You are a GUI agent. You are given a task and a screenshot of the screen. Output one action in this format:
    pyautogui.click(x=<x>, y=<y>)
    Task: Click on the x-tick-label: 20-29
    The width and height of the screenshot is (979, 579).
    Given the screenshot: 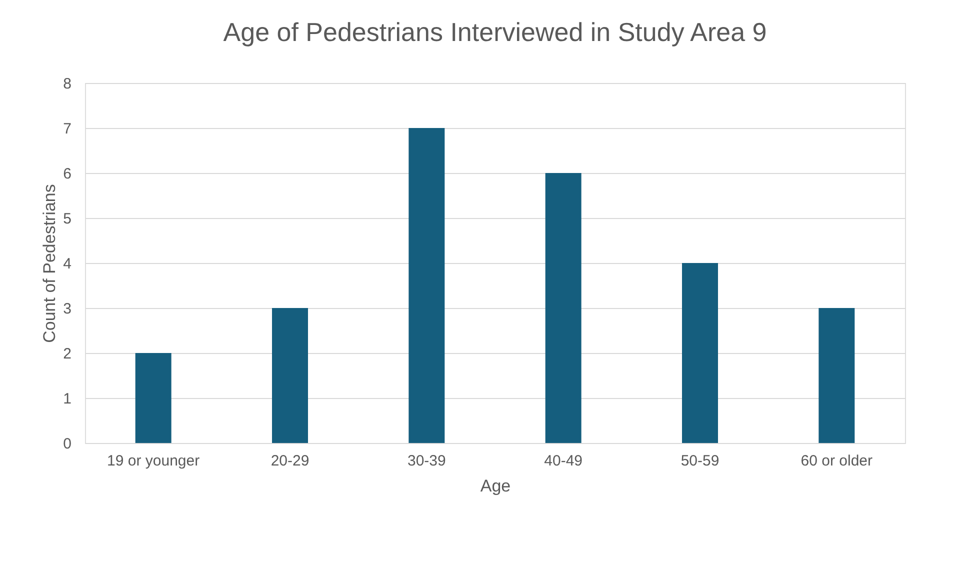 What is the action you would take?
    pyautogui.click(x=290, y=461)
    